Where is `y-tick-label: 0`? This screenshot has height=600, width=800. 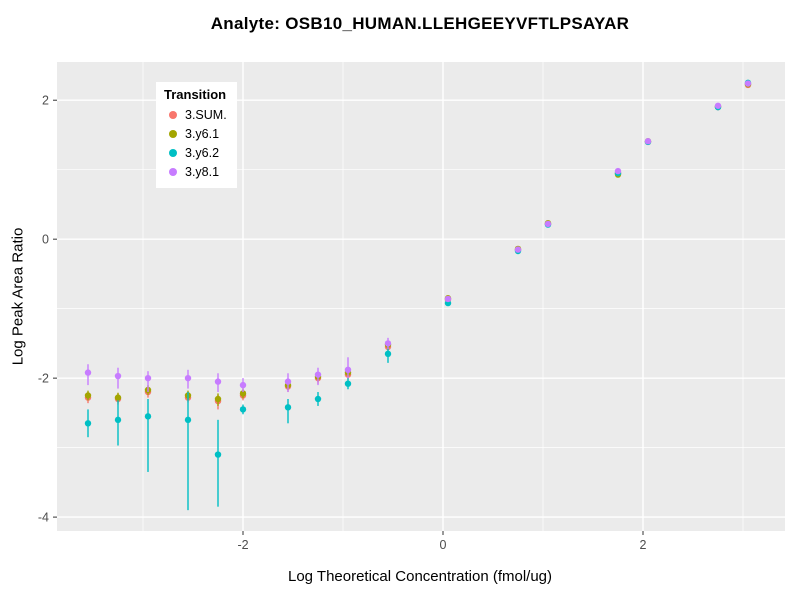
y-tick-label: 0 is located at coordinates (45, 240).